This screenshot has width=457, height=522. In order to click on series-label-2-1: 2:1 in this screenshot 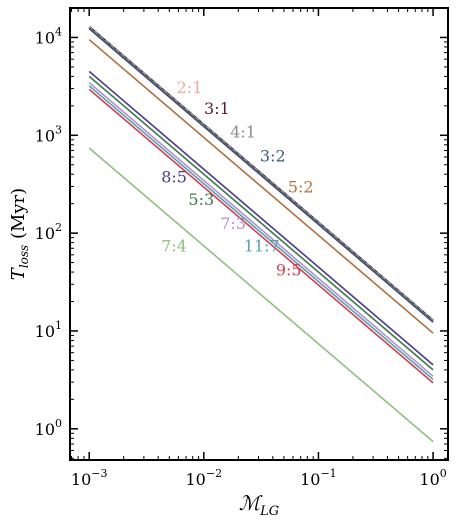, I will do `click(190, 87)`.